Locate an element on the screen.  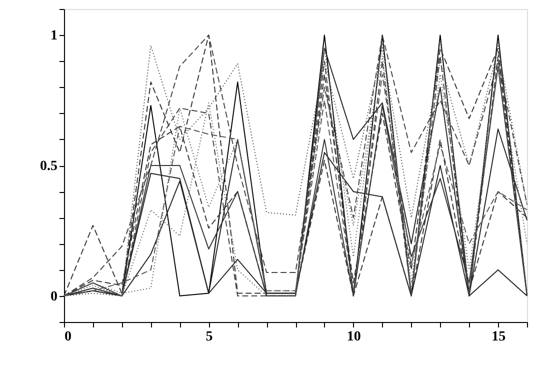
x-tick-label: 5 is located at coordinates (209, 337).